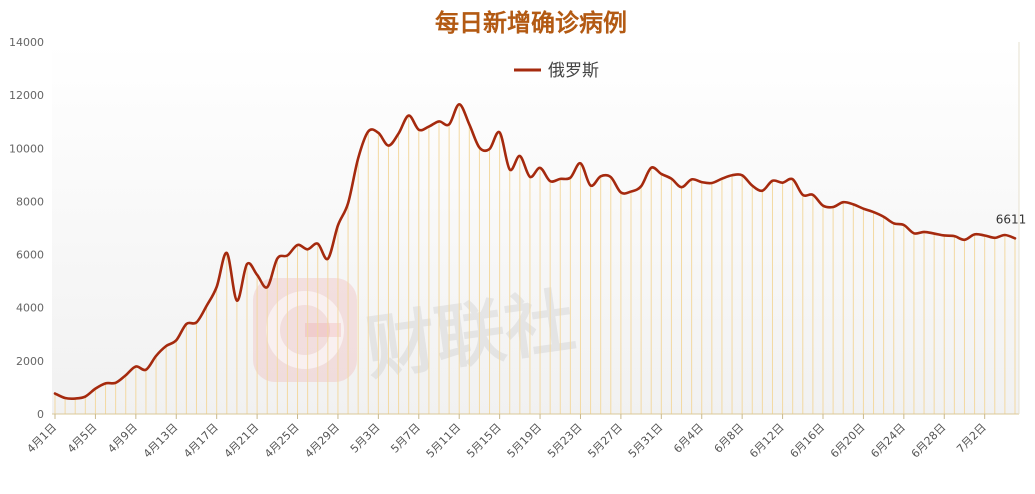 The width and height of the screenshot is (1035, 494). I want to click on legend: 俄罗斯, so click(556, 71).